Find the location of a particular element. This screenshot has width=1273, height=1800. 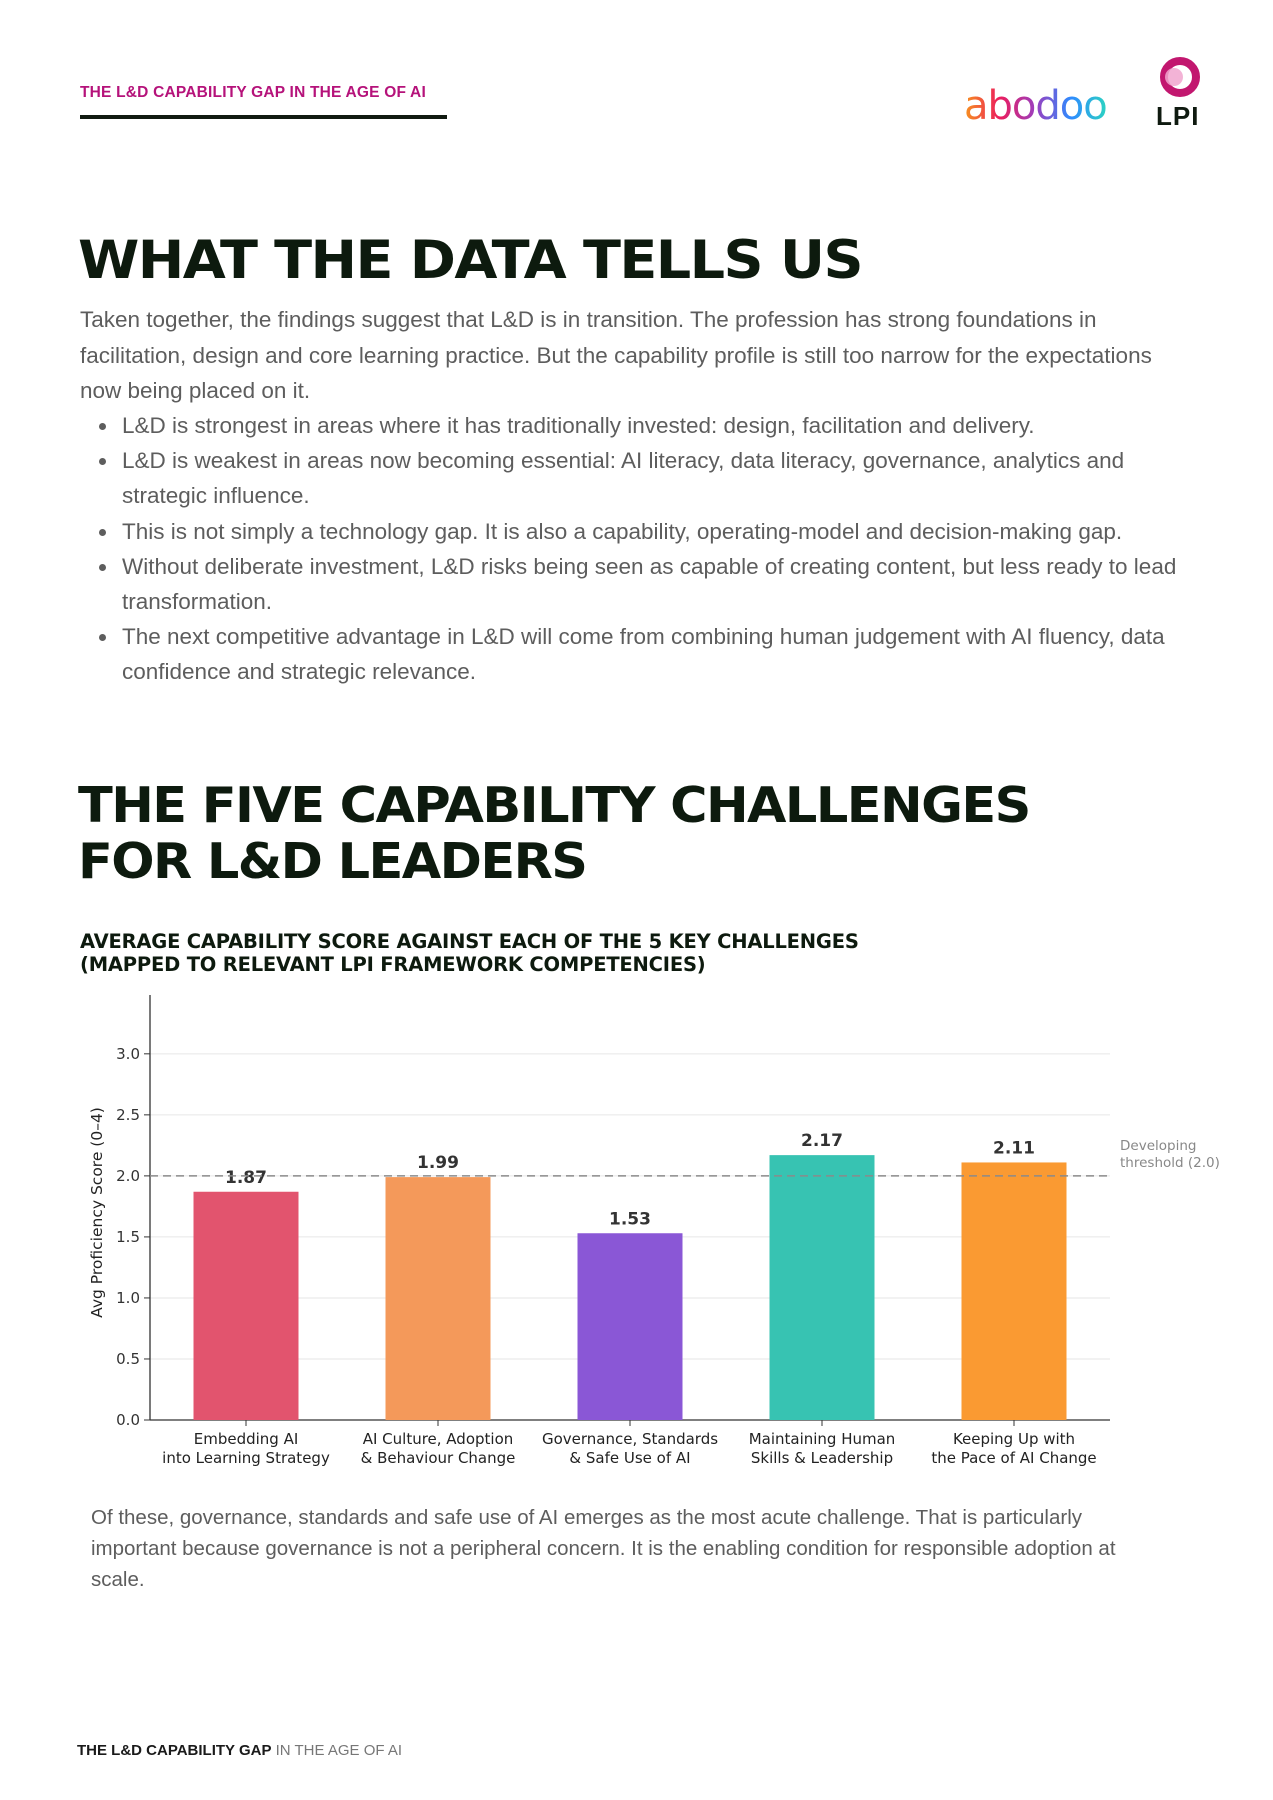

section-title-line: THE FIVE CAPABILITY CHALLENGES is located at coordinates (554, 805).